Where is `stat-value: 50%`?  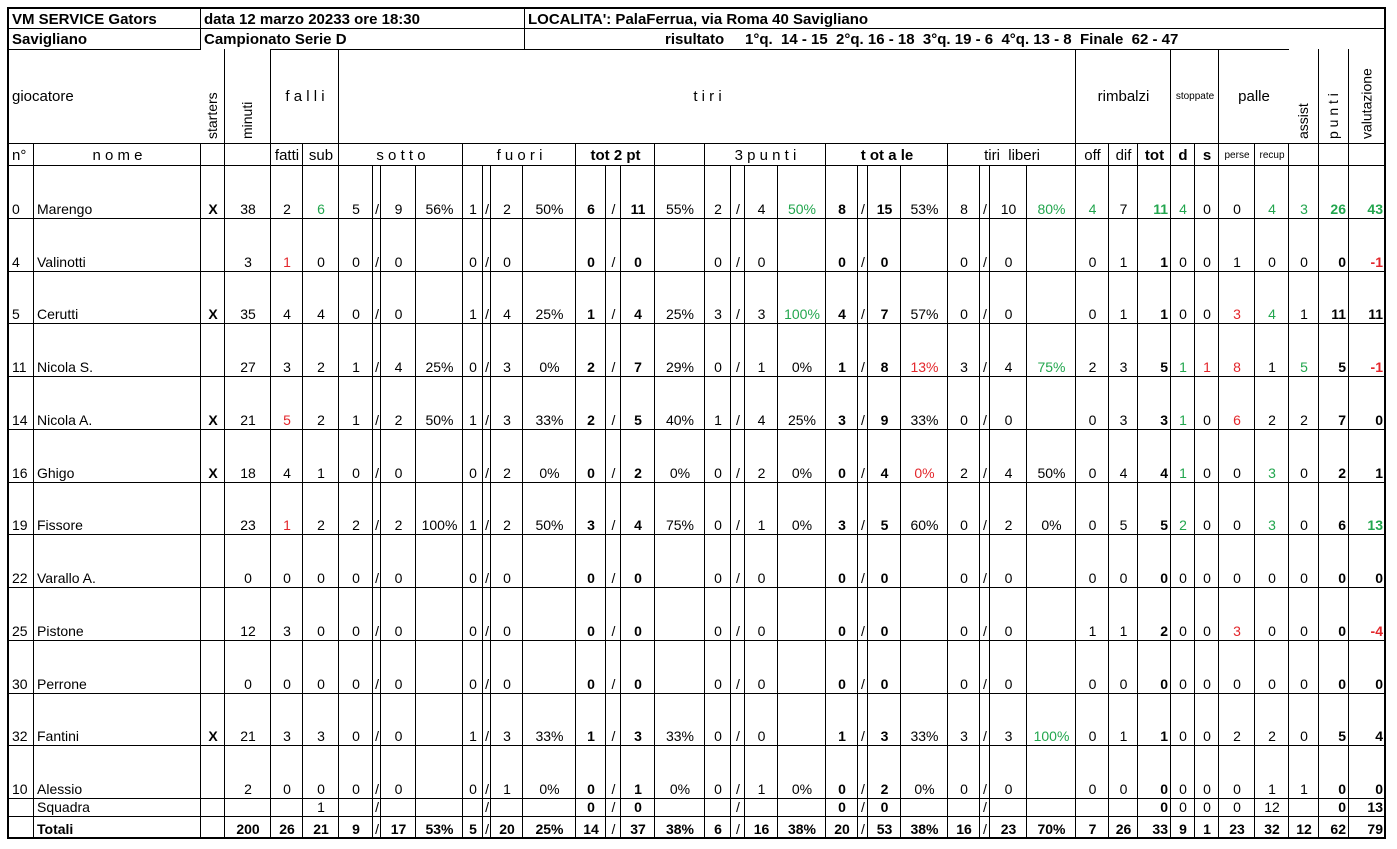
stat-value: 50% is located at coordinates (801, 192).